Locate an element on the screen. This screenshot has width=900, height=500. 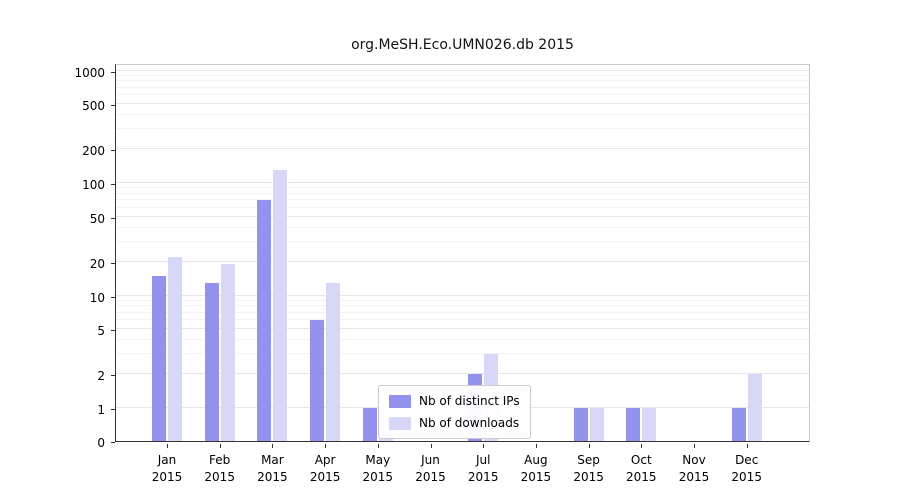
legend-label-distinct-ips: Nb of distinct IPs is located at coordinates (469, 401).